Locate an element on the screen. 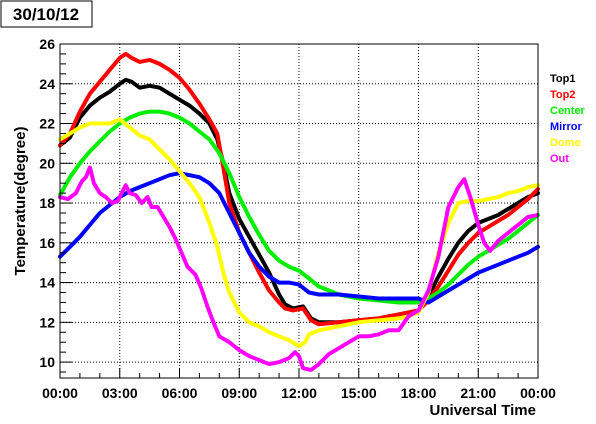  y-axis-label: Temperature(degree) is located at coordinates (20, 201).